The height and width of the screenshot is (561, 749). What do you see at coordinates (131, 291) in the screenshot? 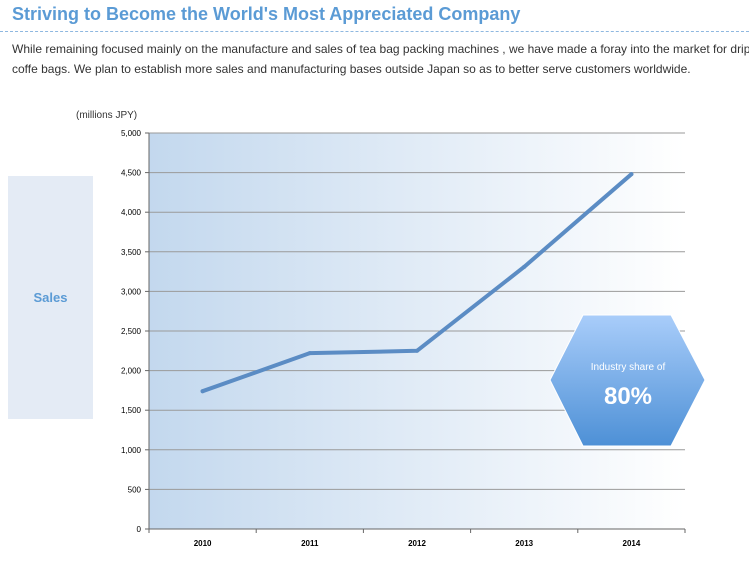
I see `y-tick-label: 3,000` at bounding box center [131, 291].